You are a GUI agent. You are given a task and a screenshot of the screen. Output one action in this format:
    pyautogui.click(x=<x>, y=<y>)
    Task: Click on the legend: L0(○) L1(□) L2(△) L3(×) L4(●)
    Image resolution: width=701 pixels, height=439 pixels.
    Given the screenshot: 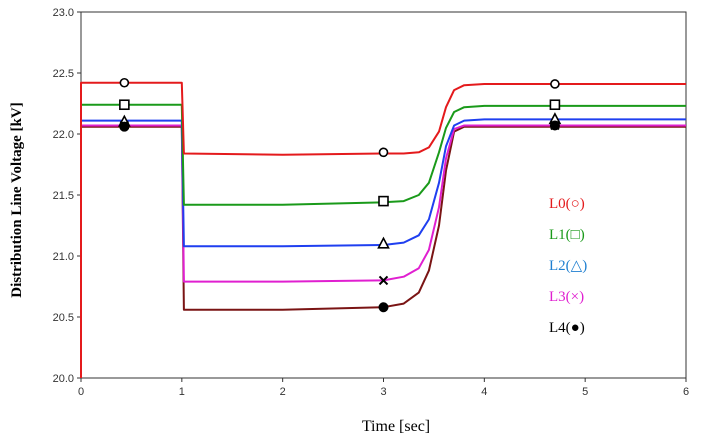 What is the action you would take?
    pyautogui.click(x=568, y=266)
    